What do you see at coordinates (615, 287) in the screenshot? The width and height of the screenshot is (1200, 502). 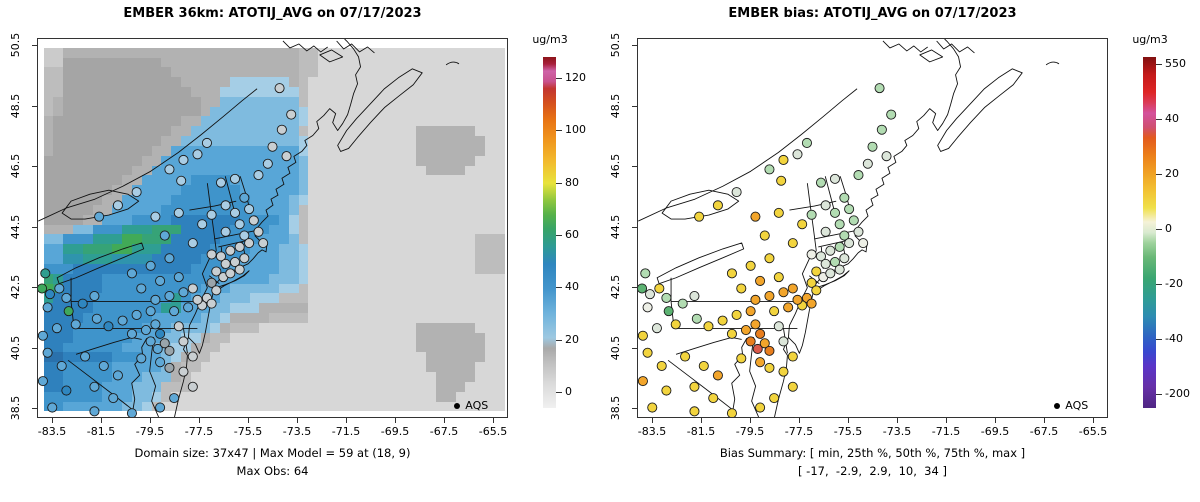 I see `y-axis-tick-label: 42.5` at bounding box center [615, 287].